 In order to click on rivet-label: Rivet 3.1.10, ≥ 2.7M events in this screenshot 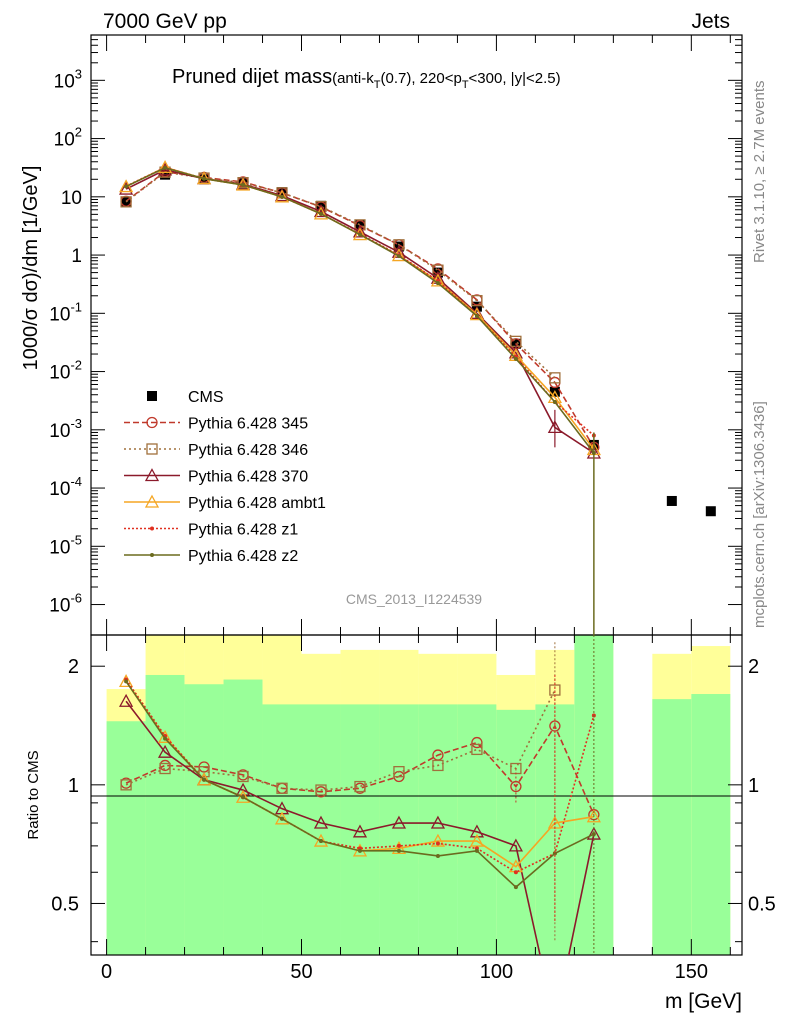, I will do `click(759, 172)`.